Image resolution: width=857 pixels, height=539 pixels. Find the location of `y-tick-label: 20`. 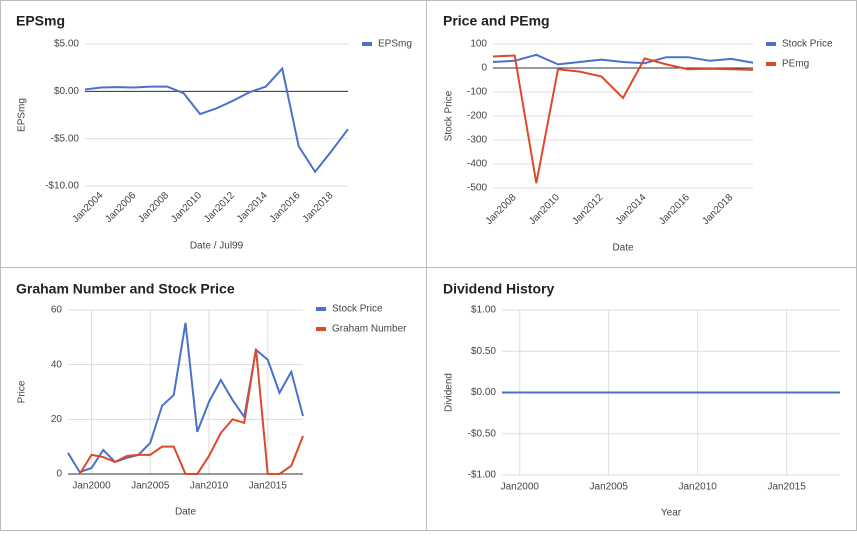

y-tick-label: 20 is located at coordinates (57, 419).